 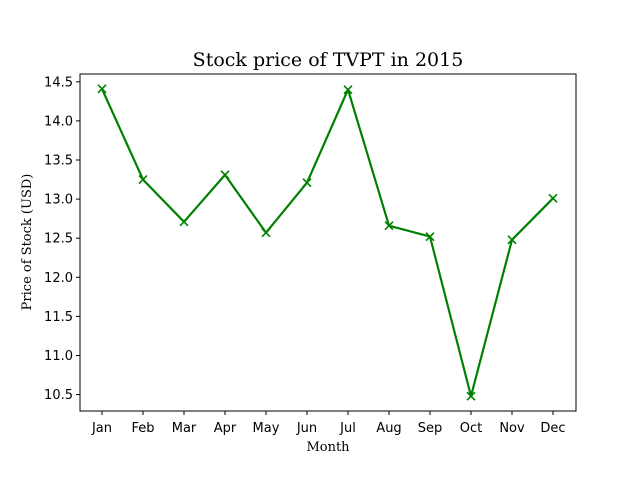 What do you see at coordinates (184, 428) in the screenshot?
I see `x-tick-label: Mar` at bounding box center [184, 428].